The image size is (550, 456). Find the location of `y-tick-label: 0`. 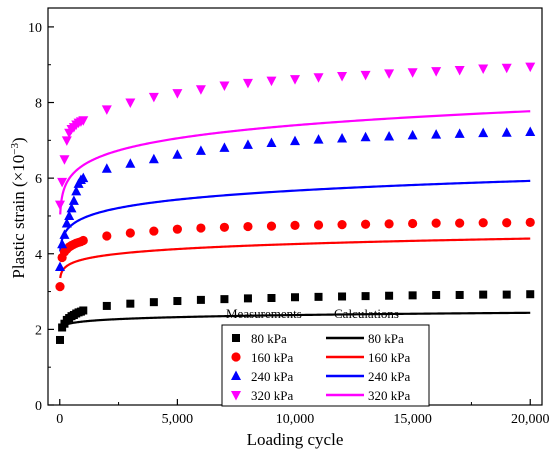

y-tick-label: 0 is located at coordinates (38, 406).